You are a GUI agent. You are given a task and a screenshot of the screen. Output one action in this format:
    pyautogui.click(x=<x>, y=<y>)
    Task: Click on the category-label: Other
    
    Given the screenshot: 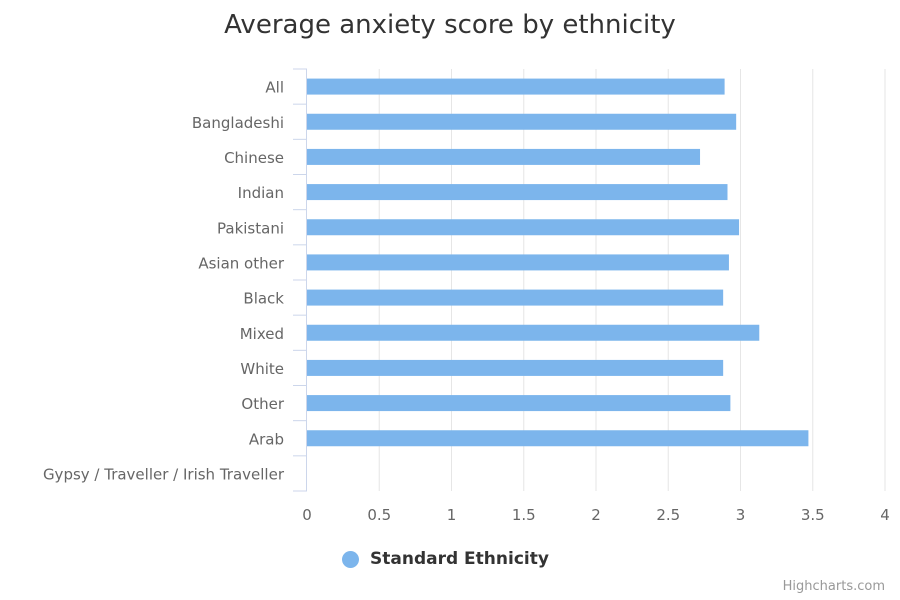 What is the action you would take?
    pyautogui.click(x=262, y=404)
    